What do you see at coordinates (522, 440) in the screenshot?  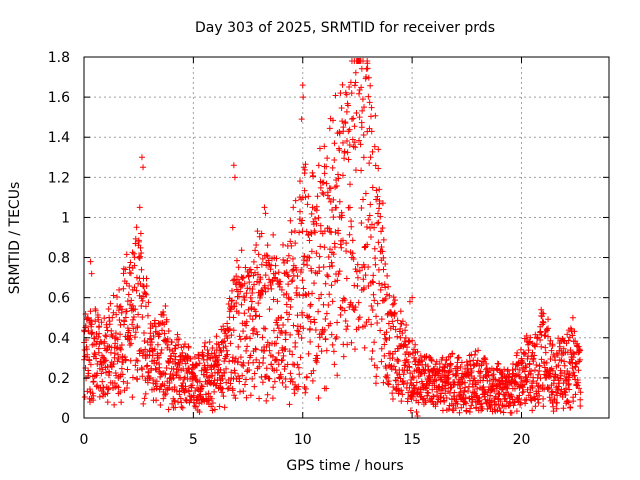 I see `x-tick-label: 20` at bounding box center [522, 440].